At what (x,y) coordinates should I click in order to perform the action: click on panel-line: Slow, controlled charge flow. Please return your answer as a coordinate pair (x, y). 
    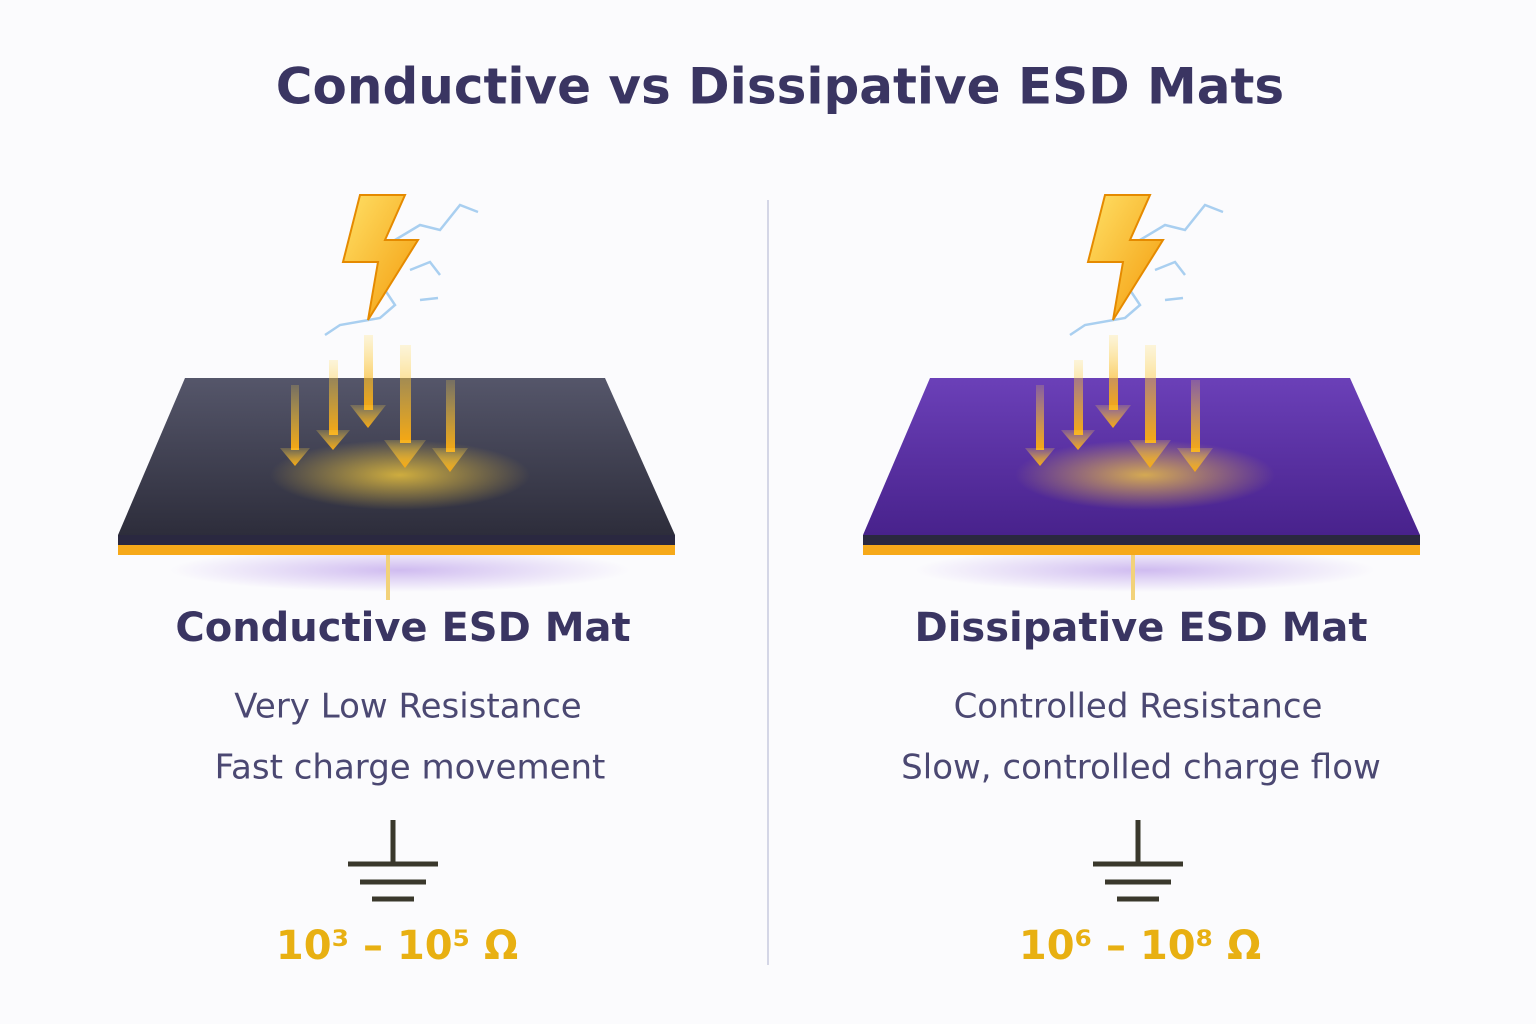
    Looking at the image, I should click on (1141, 768).